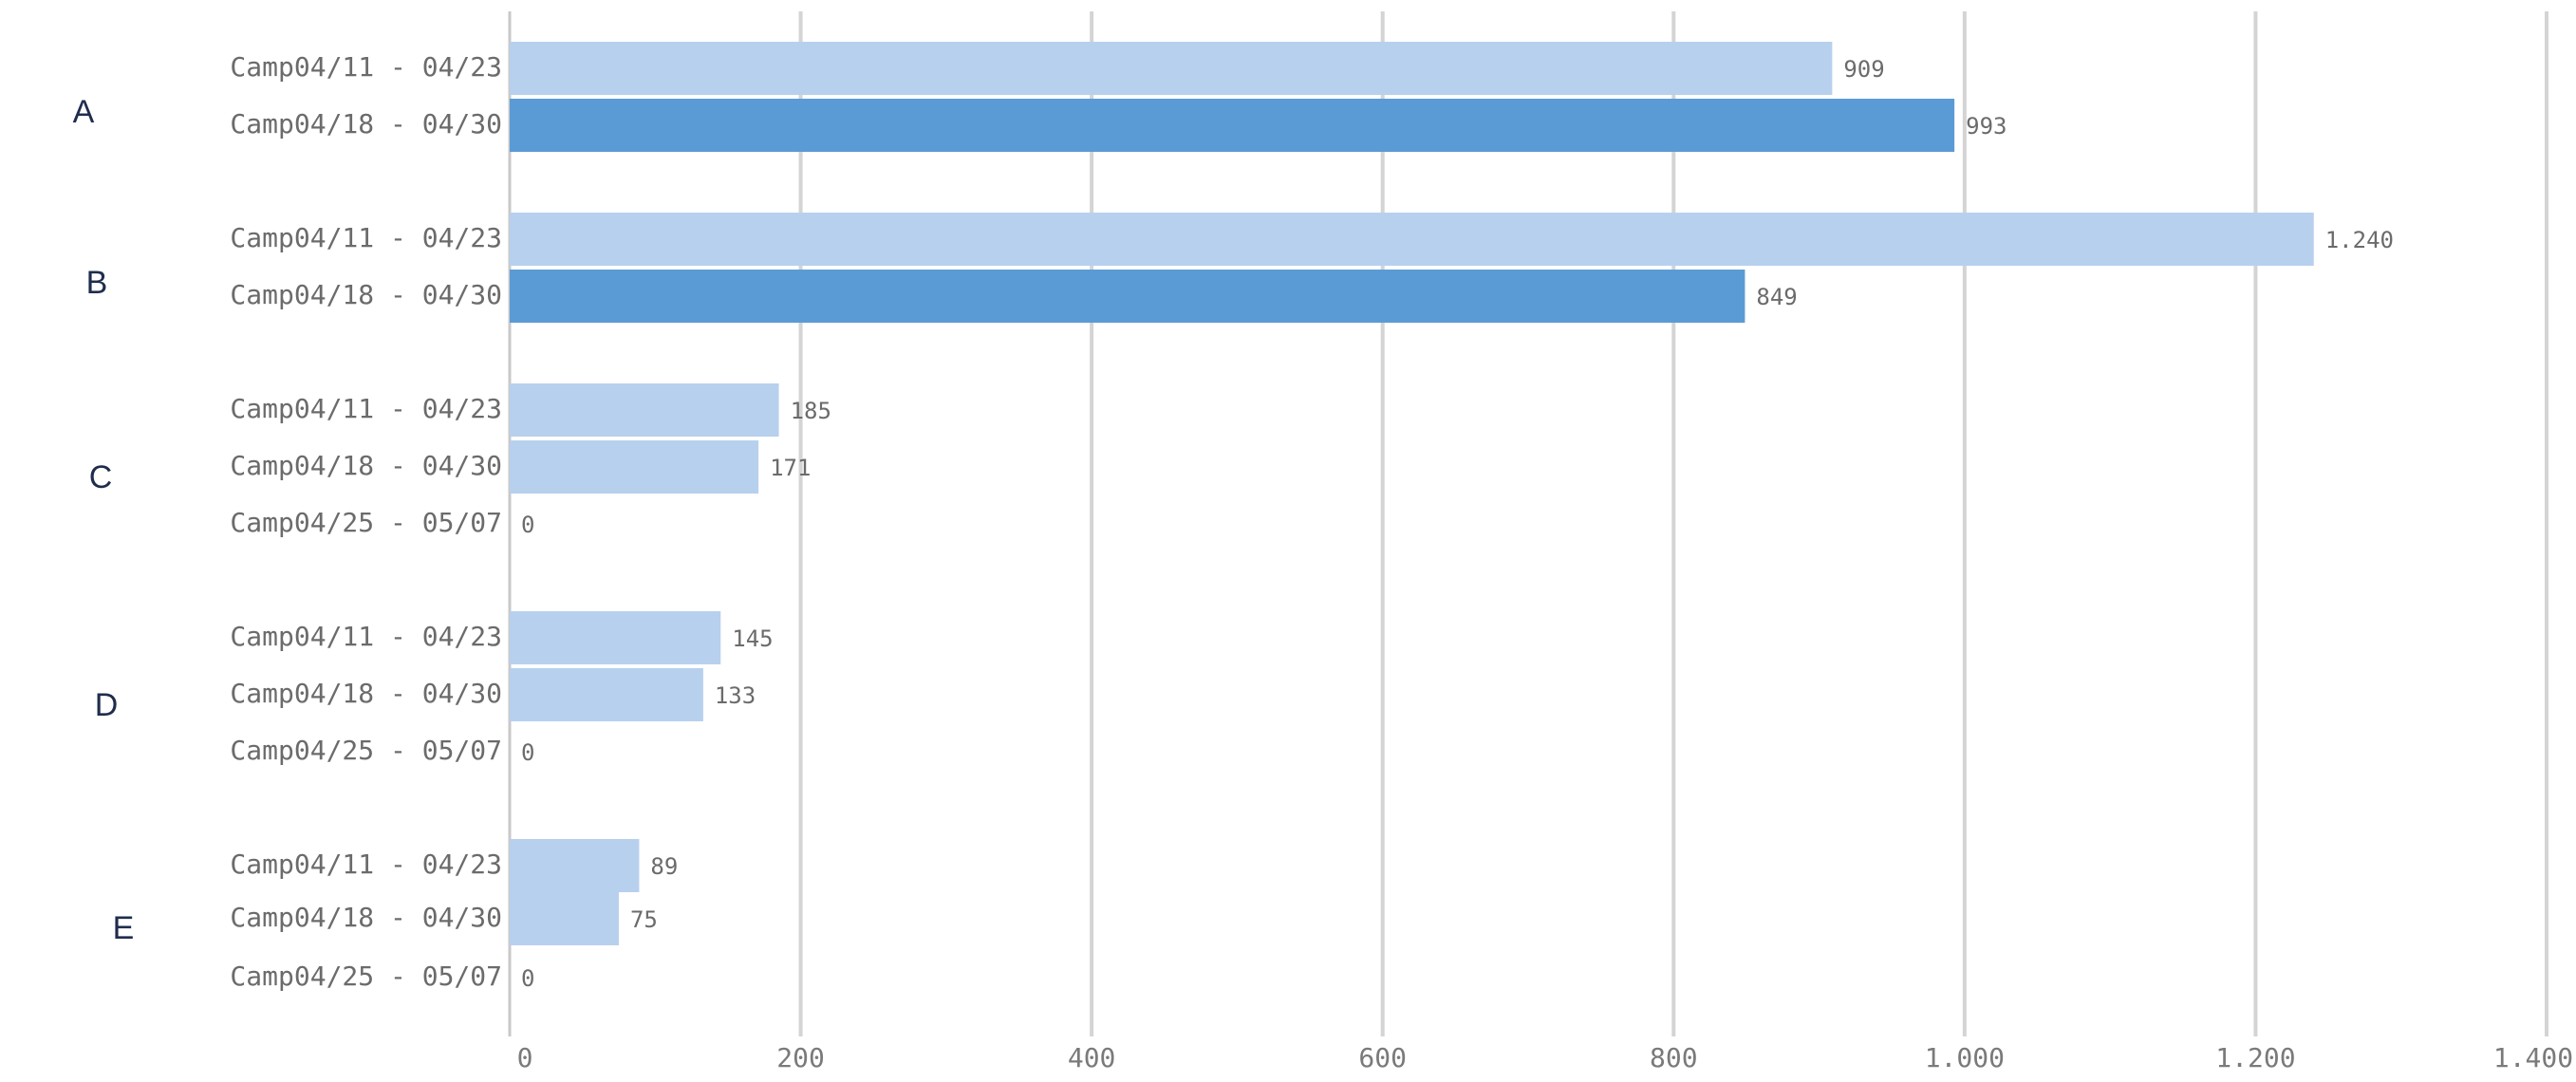 This screenshot has height=1082, width=2576. I want to click on group-label-d: D, so click(107, 705).